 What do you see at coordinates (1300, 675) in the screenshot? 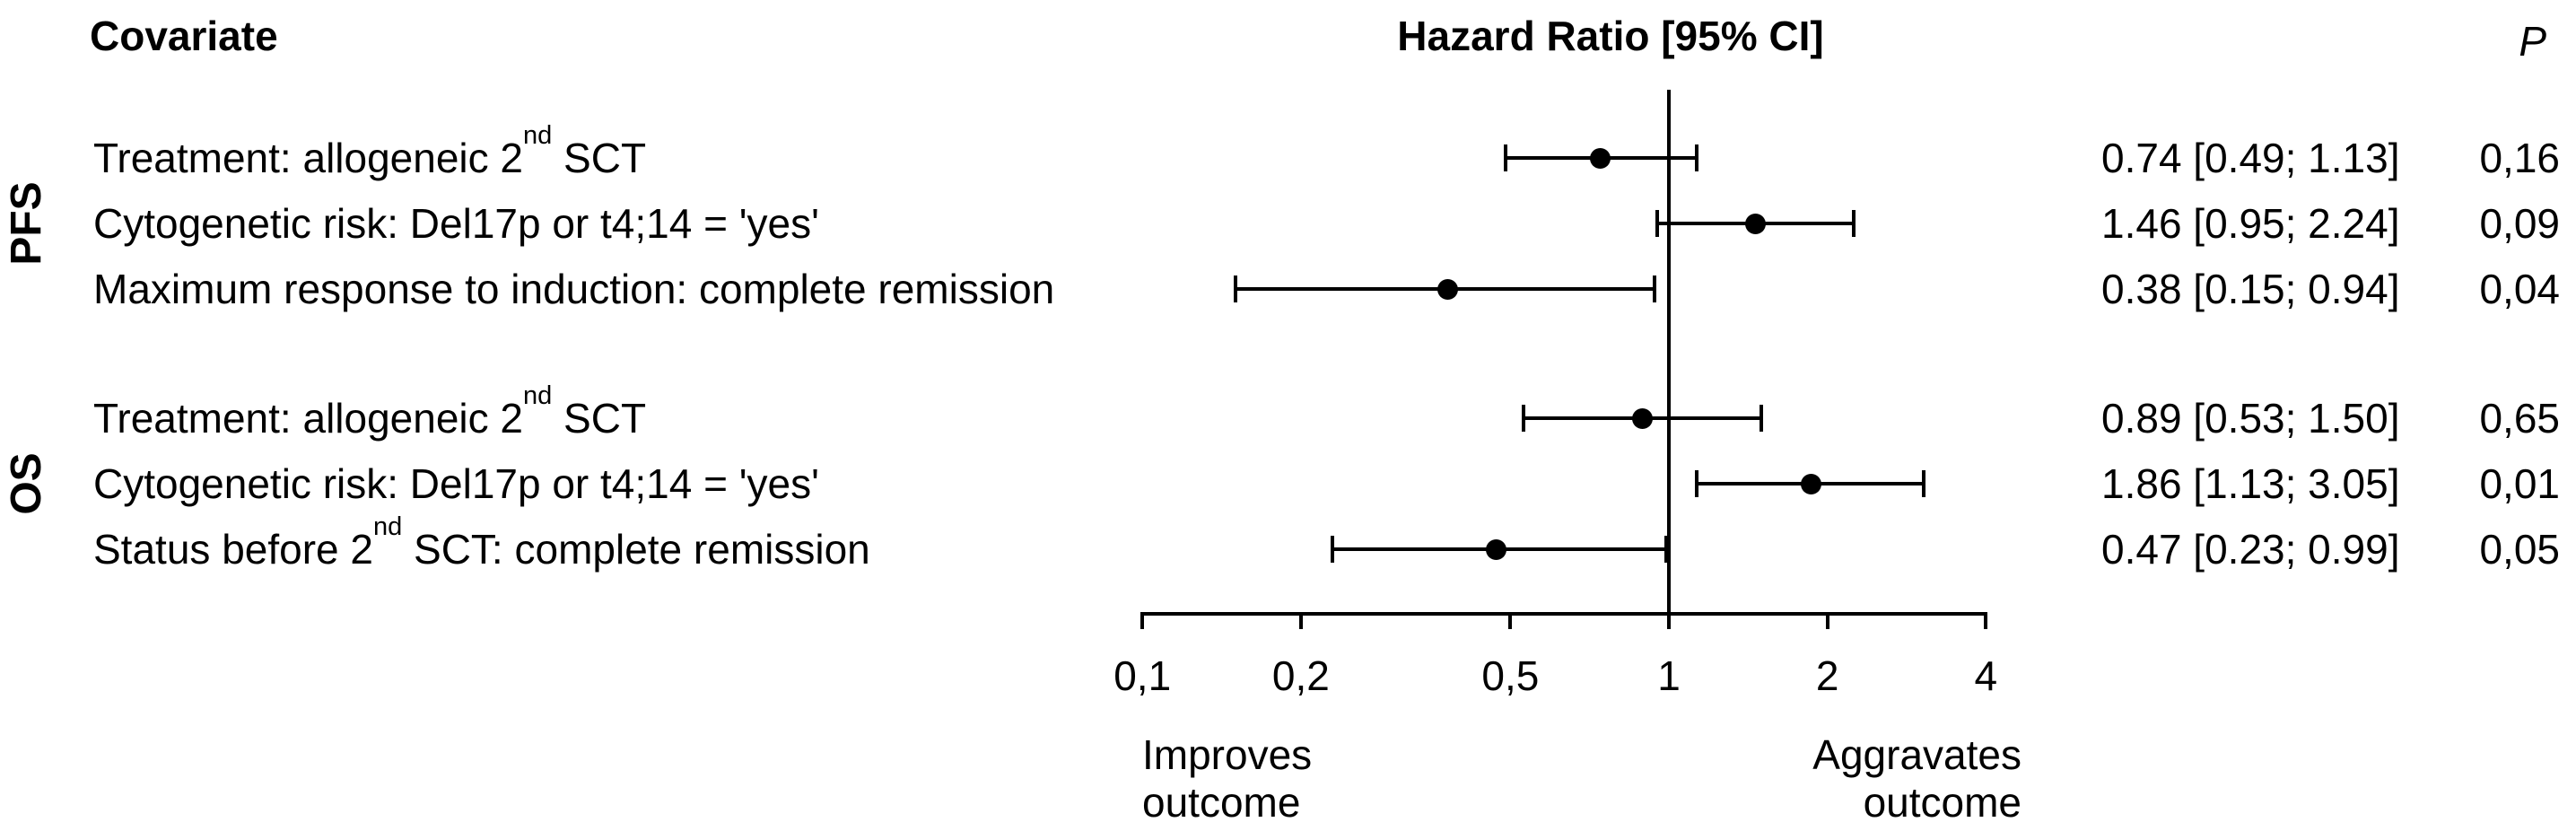
I see `x-axis-tick-label: 0,2` at bounding box center [1300, 675].